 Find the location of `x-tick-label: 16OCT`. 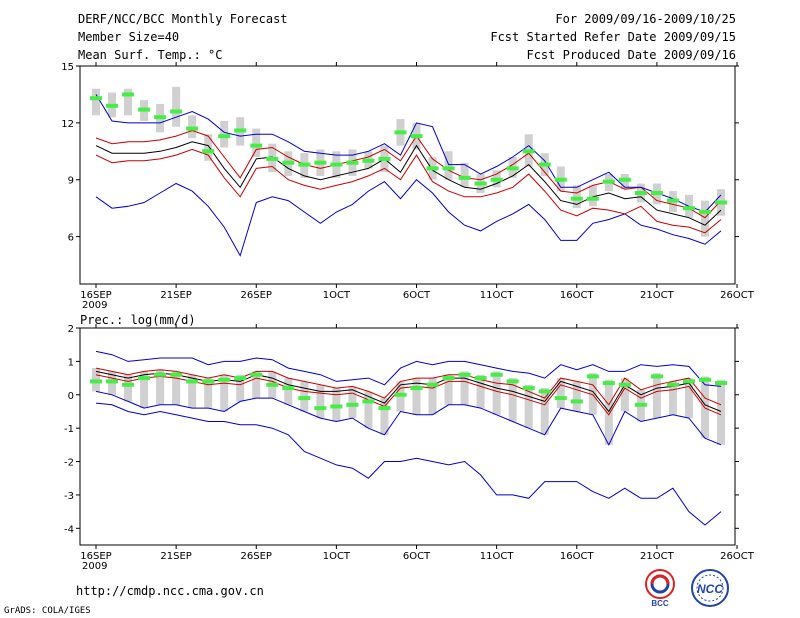

x-tick-label: 16OCT is located at coordinates (577, 556).